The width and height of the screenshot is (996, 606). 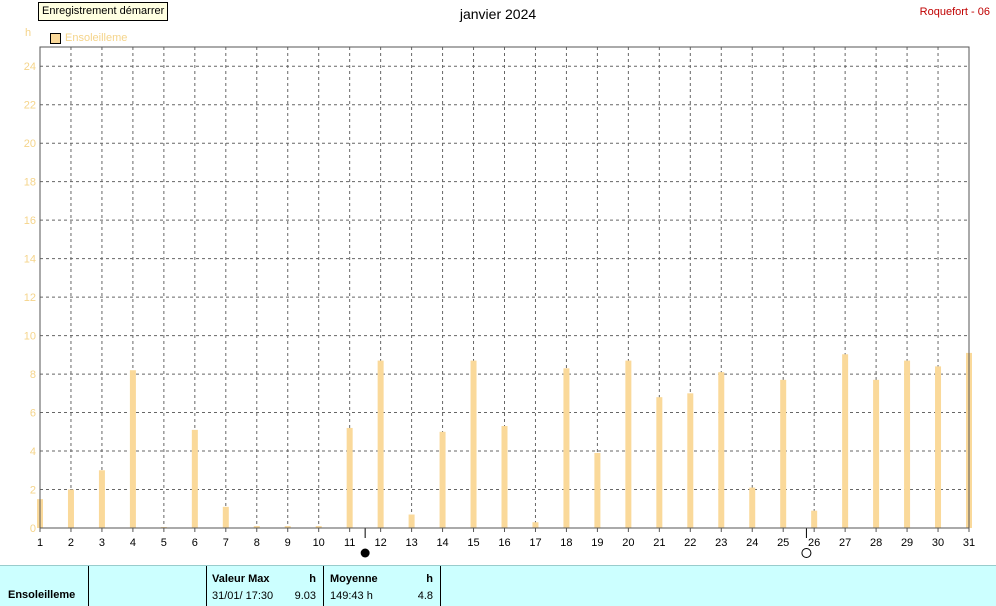 I want to click on y-tick-label: 24, so click(x=30, y=67).